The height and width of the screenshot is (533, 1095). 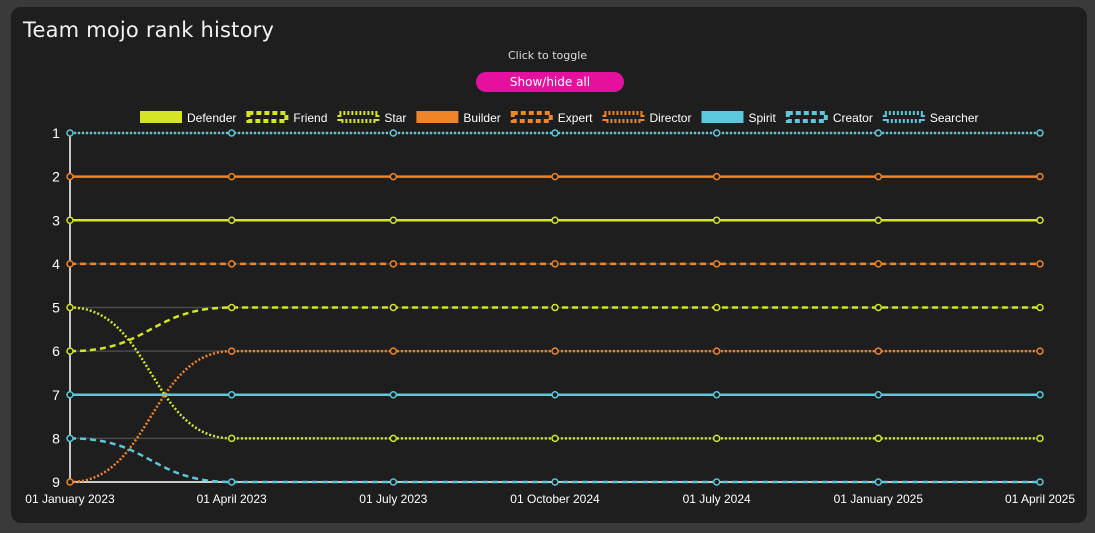 What do you see at coordinates (56, 308) in the screenshot?
I see `y-tick-label: 5` at bounding box center [56, 308].